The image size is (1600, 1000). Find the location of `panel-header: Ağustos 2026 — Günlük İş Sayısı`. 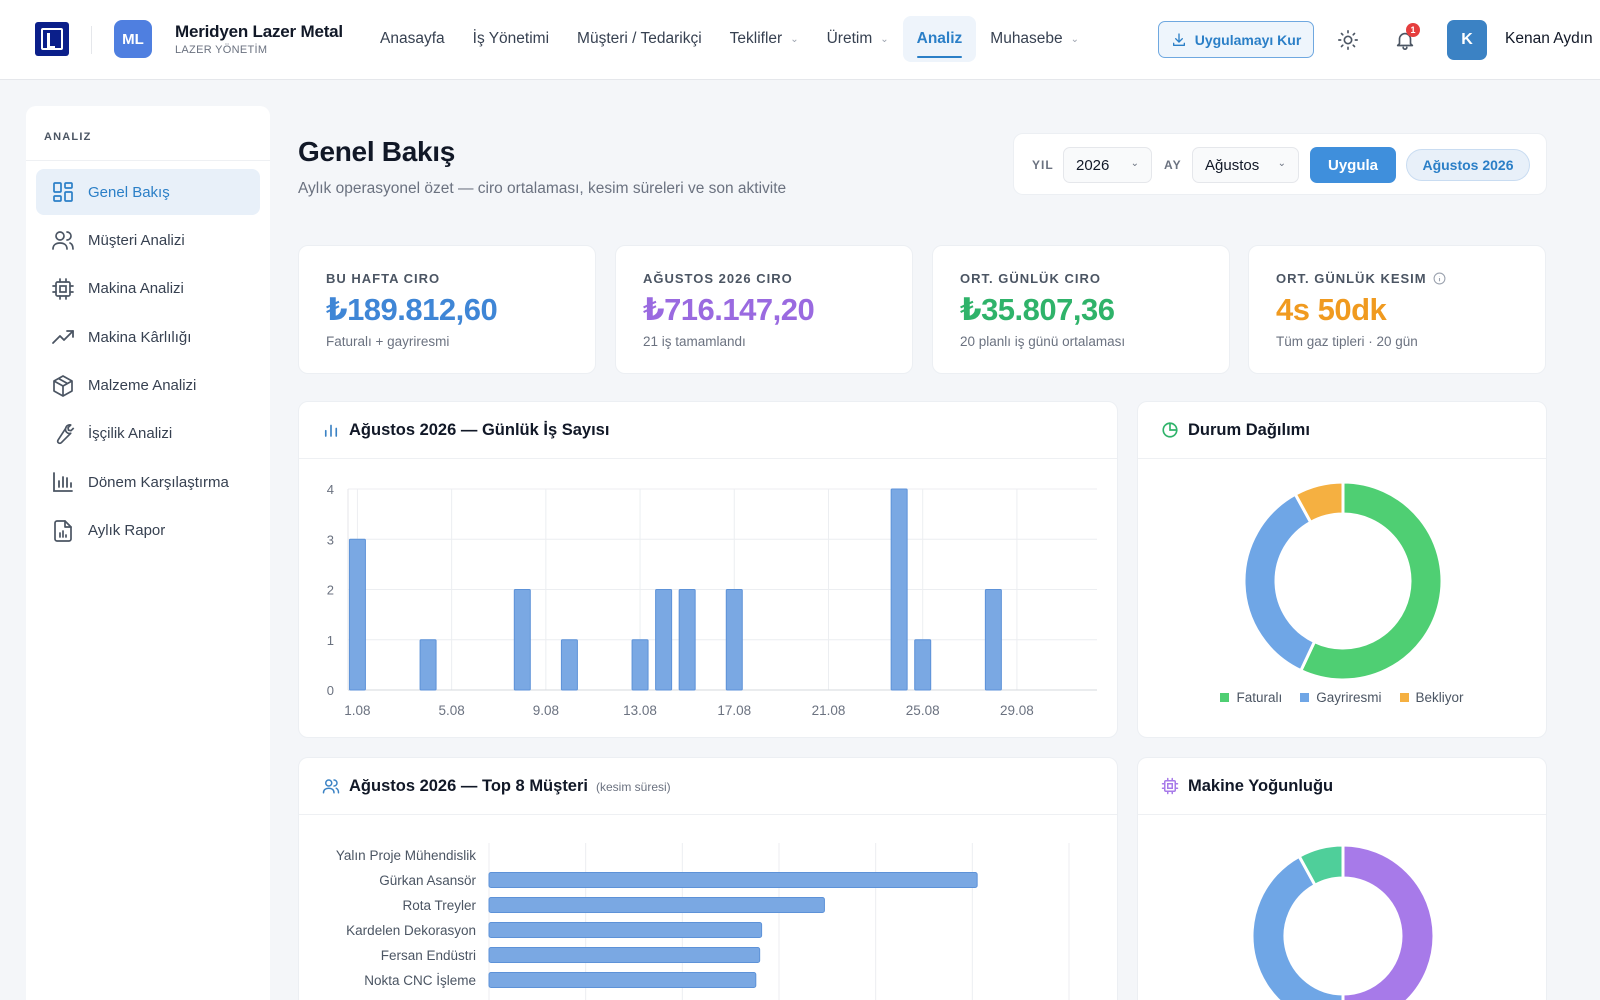

panel-header: Ağustos 2026 — Günlük İş Sayısı is located at coordinates (708, 430).